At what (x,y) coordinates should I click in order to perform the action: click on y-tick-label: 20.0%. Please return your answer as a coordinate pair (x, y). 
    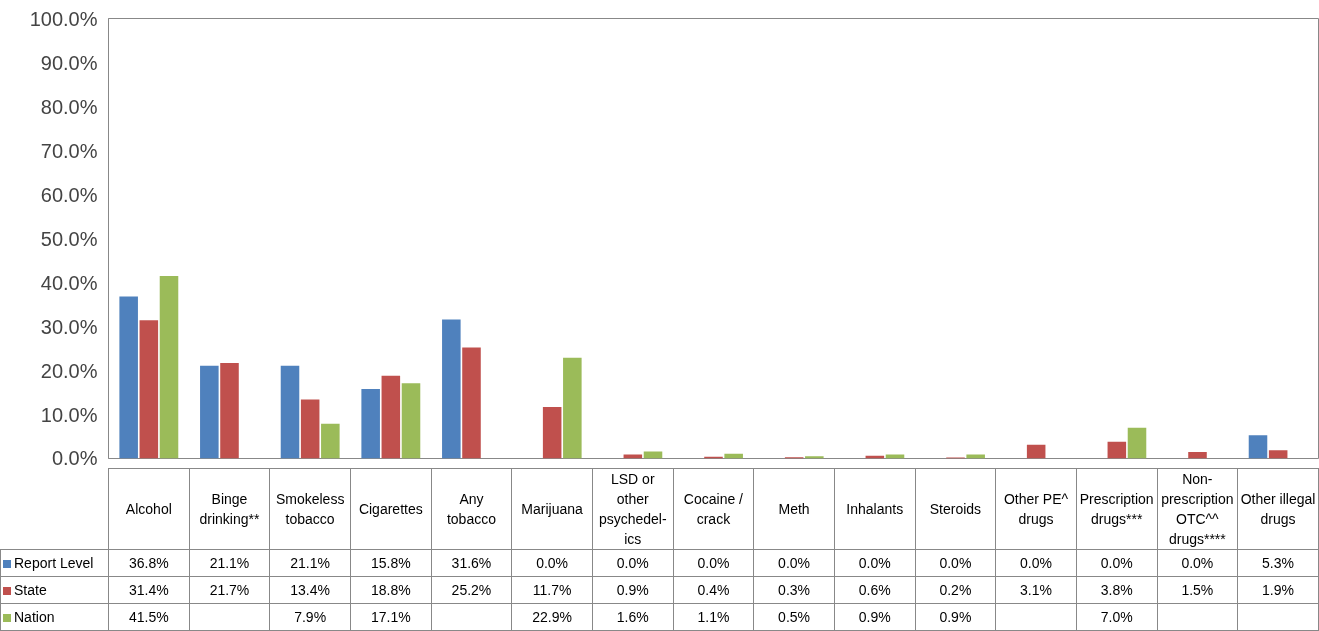
    Looking at the image, I should click on (69, 370).